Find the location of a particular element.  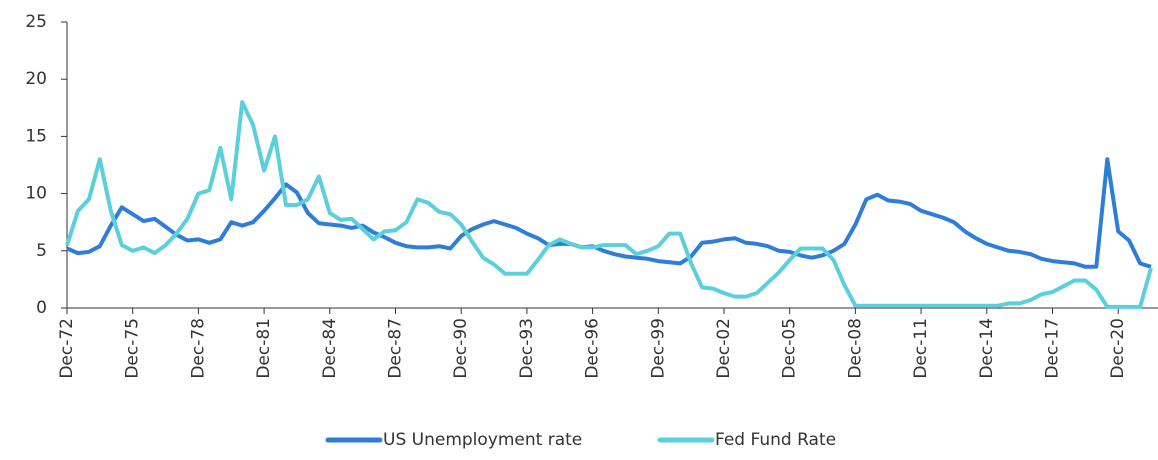

x-tick-label: Dec-84 is located at coordinates (330, 348).